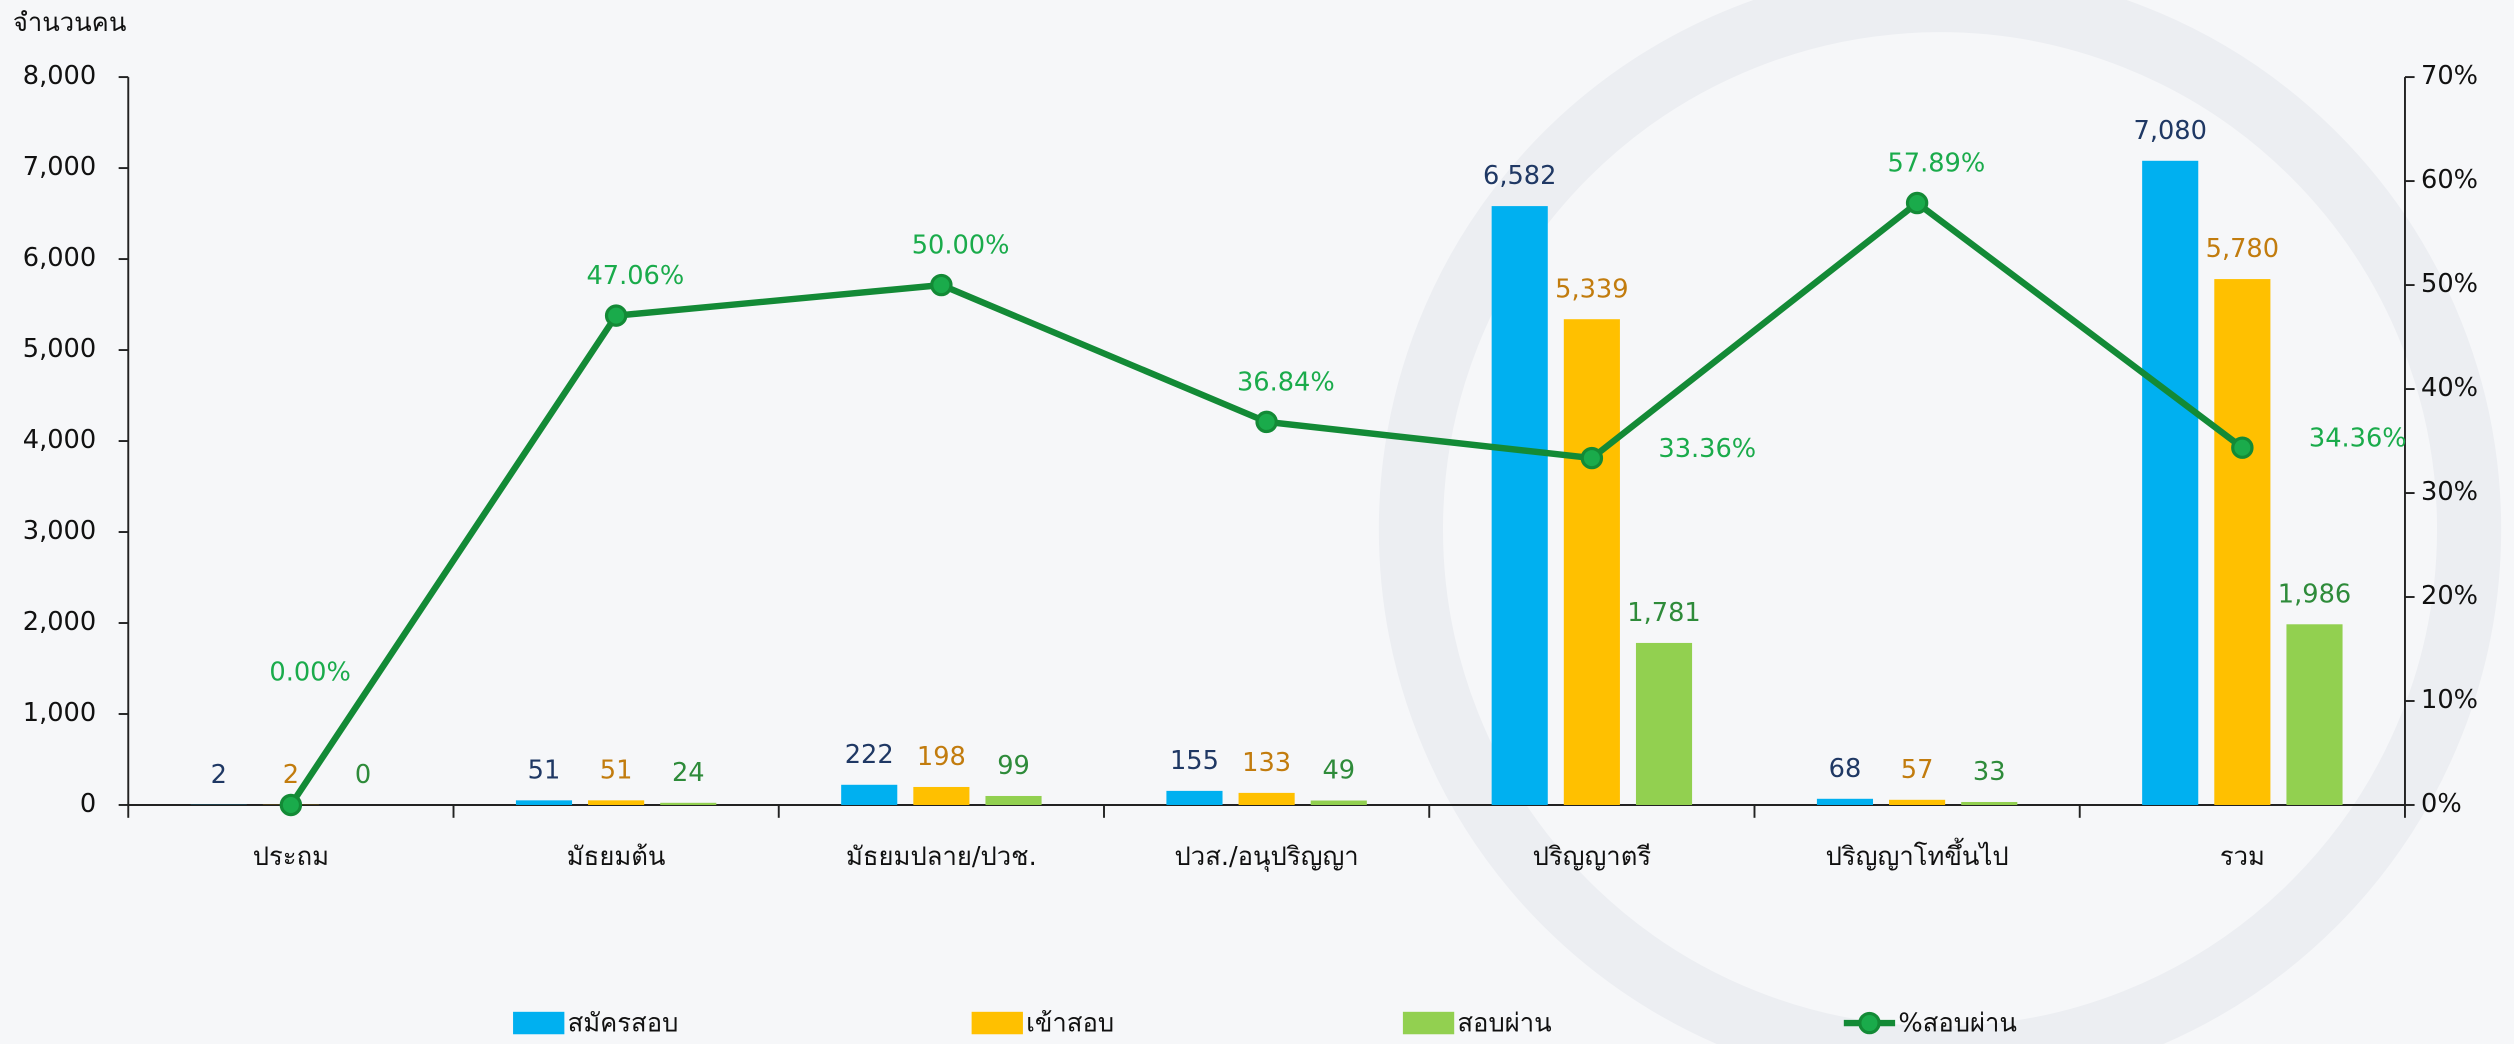 The width and height of the screenshot is (2514, 1044). I want to click on y2-tick-label: 10%, so click(2449, 700).